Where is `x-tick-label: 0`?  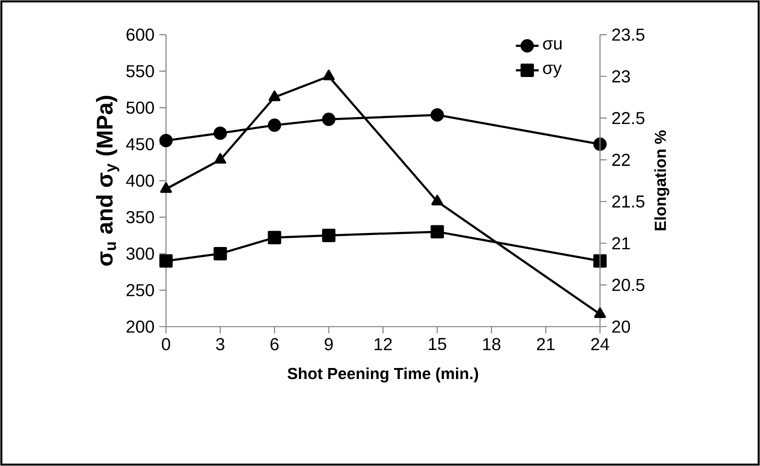 x-tick-label: 0 is located at coordinates (166, 344).